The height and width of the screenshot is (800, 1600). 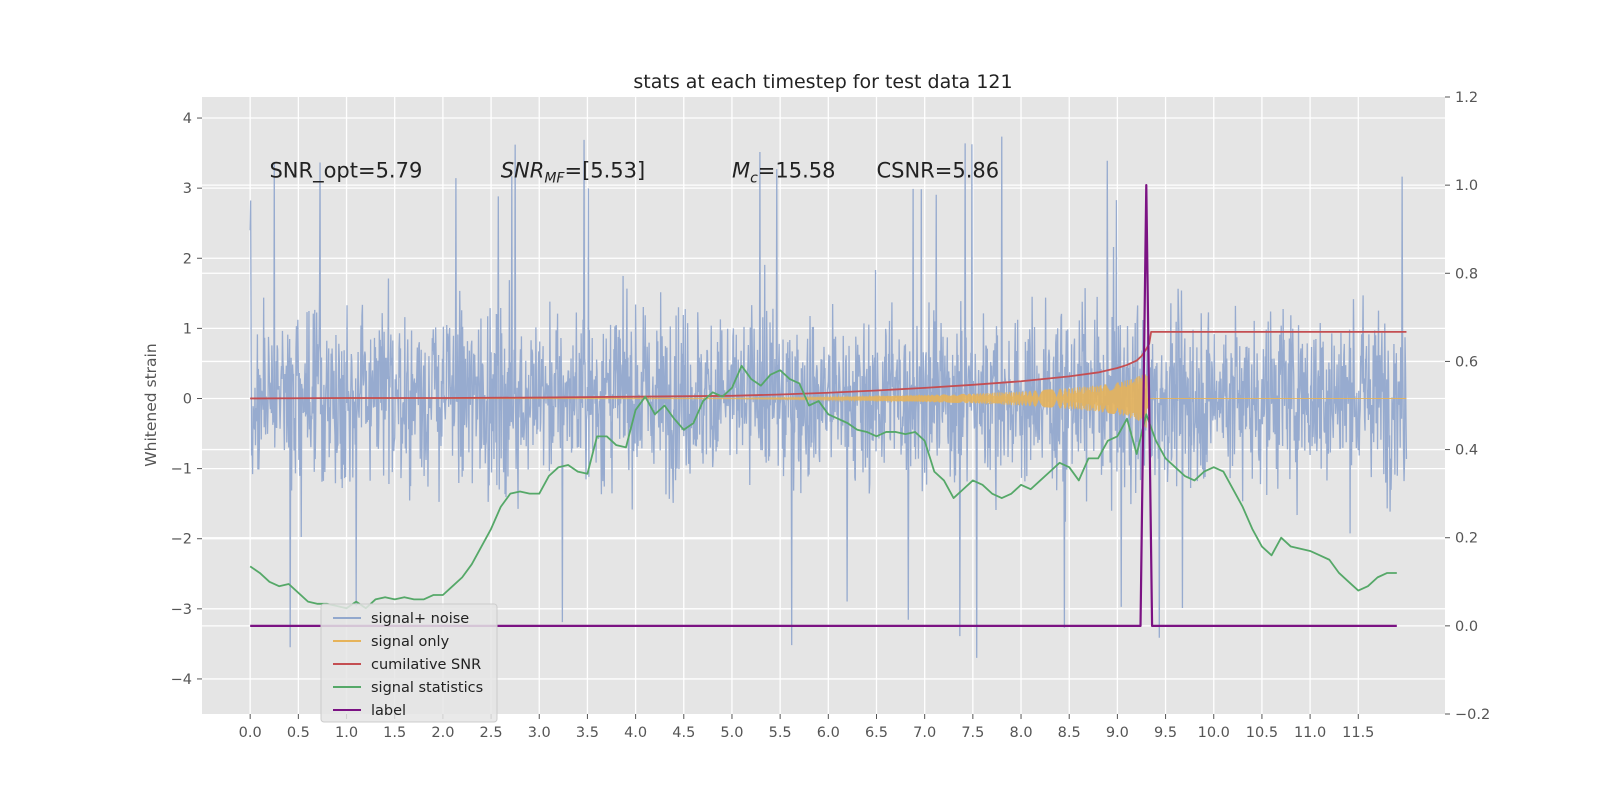 I want to click on x-tick-label: 8.0, so click(x=1020, y=733).